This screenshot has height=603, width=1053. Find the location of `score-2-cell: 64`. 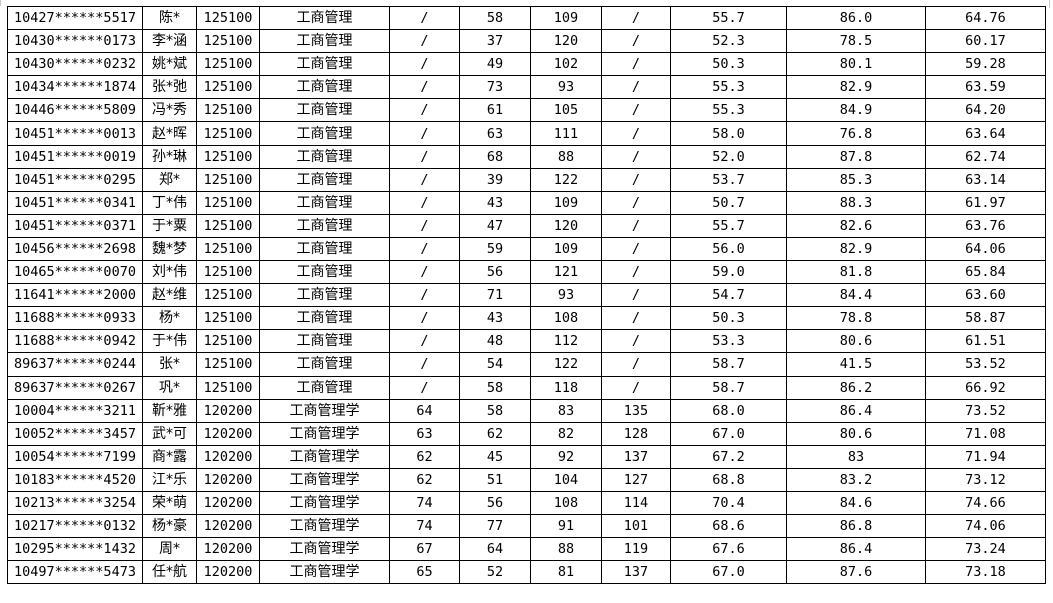

score-2-cell: 64 is located at coordinates (495, 549).